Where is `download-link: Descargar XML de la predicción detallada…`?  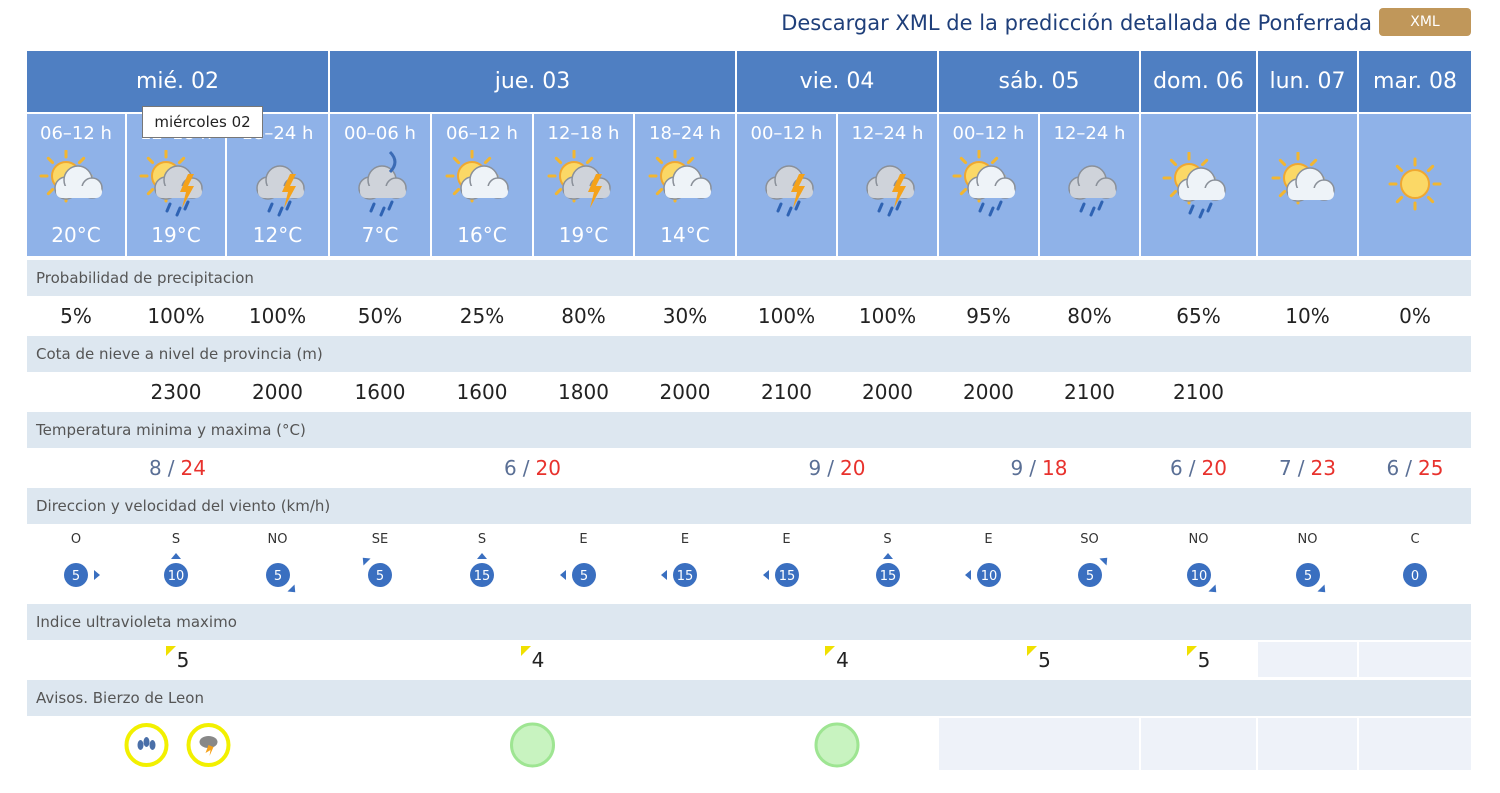
download-link: Descargar XML de la predicción detallada… is located at coordinates (1076, 23).